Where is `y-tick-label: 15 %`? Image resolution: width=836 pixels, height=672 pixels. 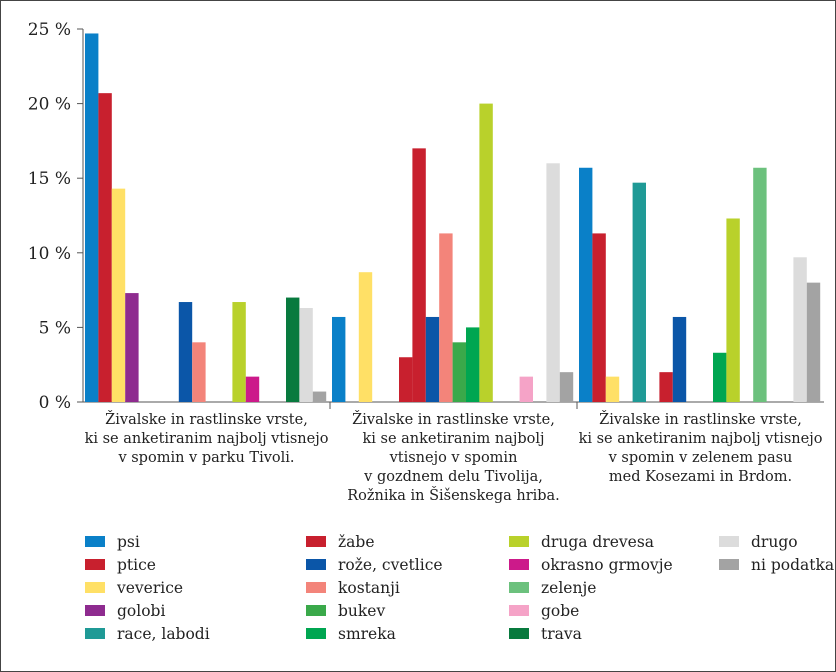
y-tick-label: 15 % is located at coordinates (49, 179).